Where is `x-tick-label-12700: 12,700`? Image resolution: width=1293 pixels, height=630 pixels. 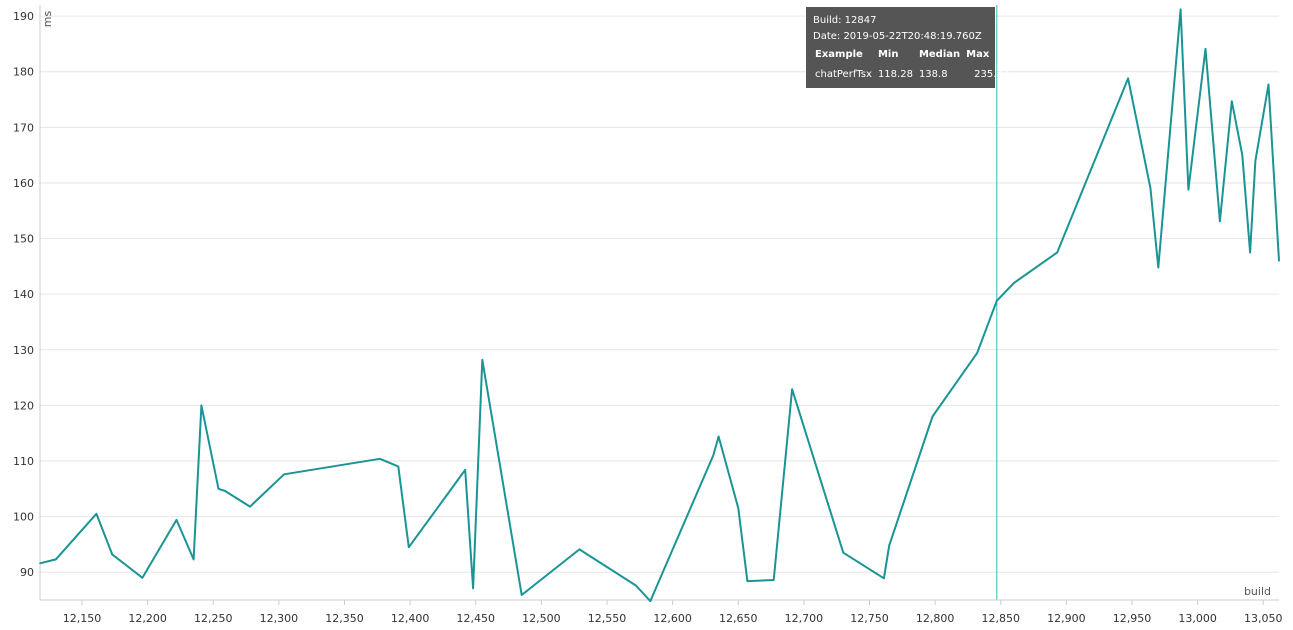
x-tick-label-12700: 12,700 is located at coordinates (804, 618).